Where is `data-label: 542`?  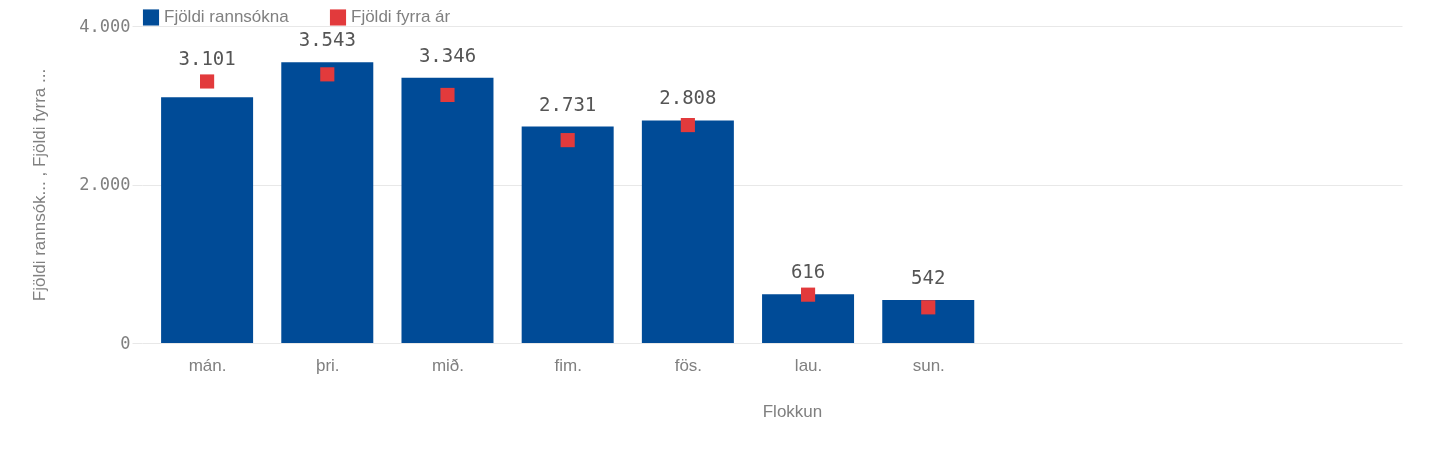 data-label: 542 is located at coordinates (928, 277).